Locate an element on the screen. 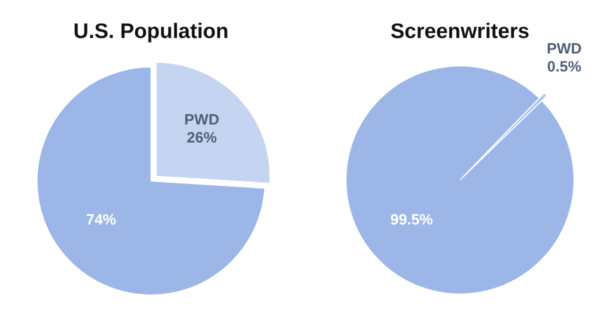 This screenshot has width=605, height=319. data-label: 74% is located at coordinates (101, 220).